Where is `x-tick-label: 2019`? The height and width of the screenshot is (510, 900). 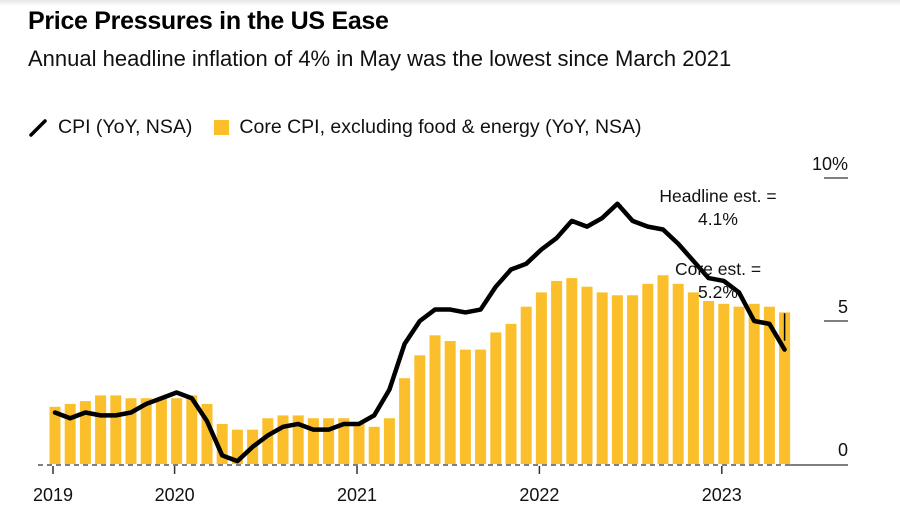 x-tick-label: 2019 is located at coordinates (53, 495).